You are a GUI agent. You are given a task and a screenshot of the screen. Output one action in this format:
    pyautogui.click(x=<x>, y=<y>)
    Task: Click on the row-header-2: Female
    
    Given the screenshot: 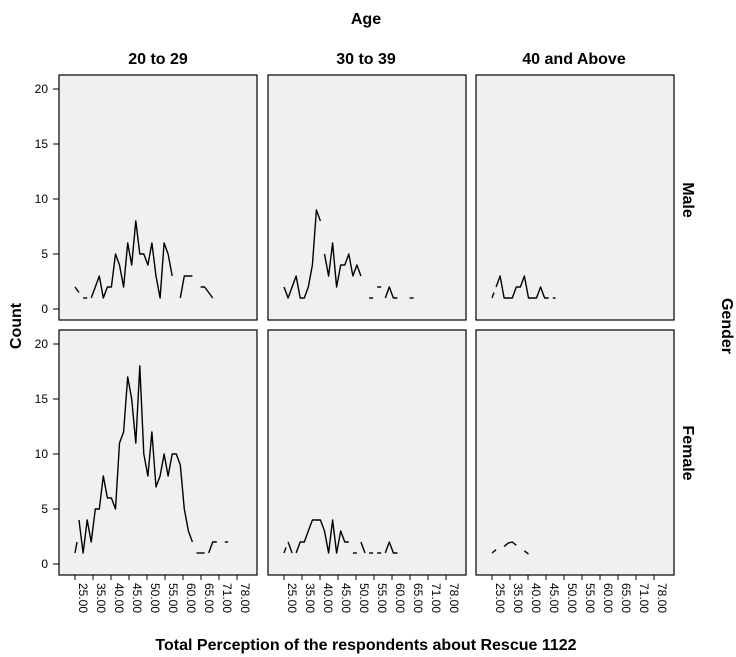 What is the action you would take?
    pyautogui.click(x=687, y=452)
    